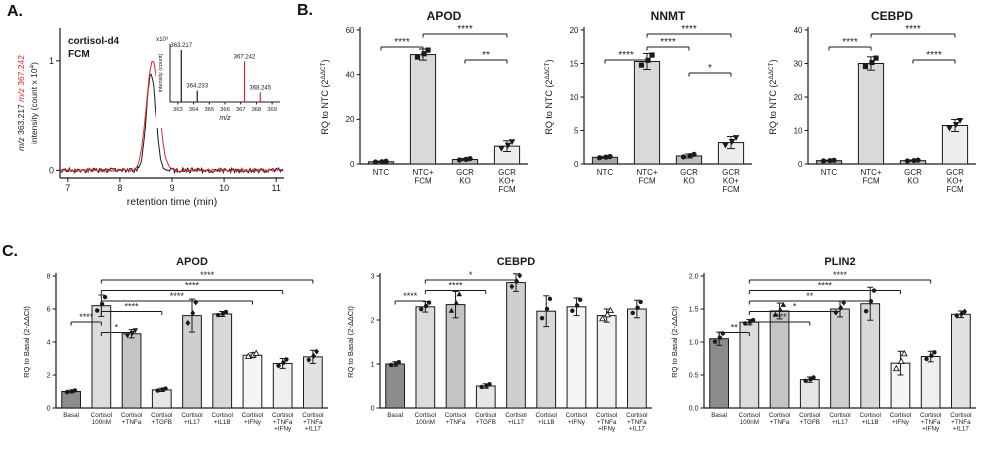  What do you see at coordinates (516, 262) in the screenshot?
I see `svg-text: CEBPD` at bounding box center [516, 262].